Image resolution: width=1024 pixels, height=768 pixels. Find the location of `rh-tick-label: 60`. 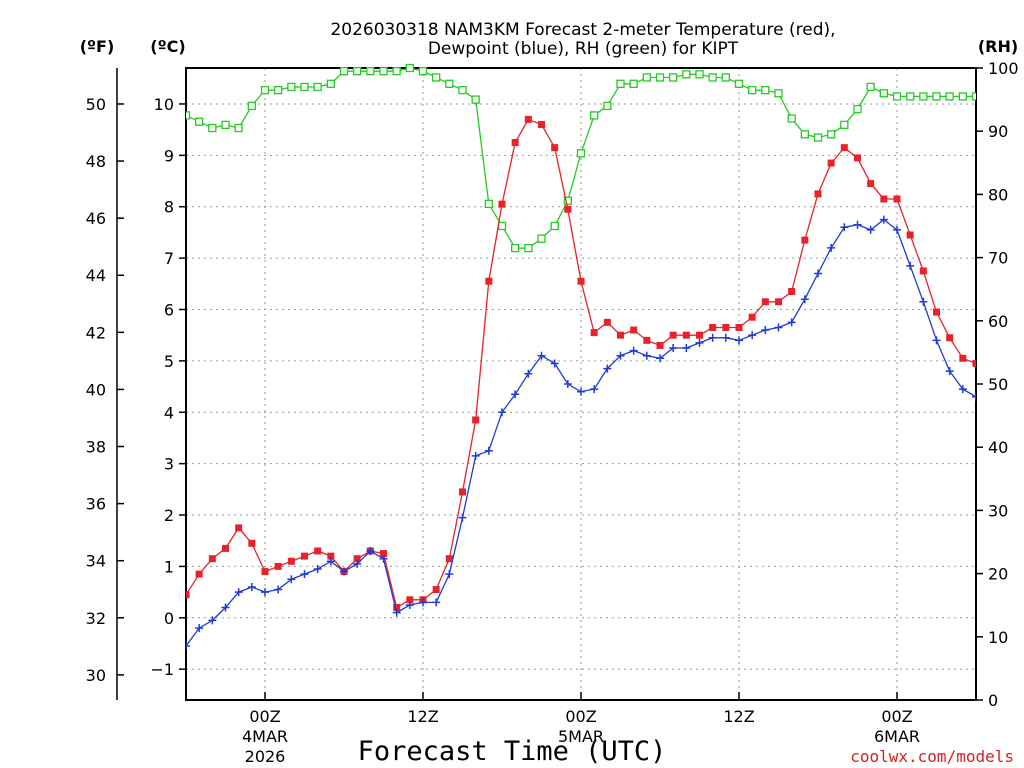

rh-tick-label: 60 is located at coordinates (998, 321).